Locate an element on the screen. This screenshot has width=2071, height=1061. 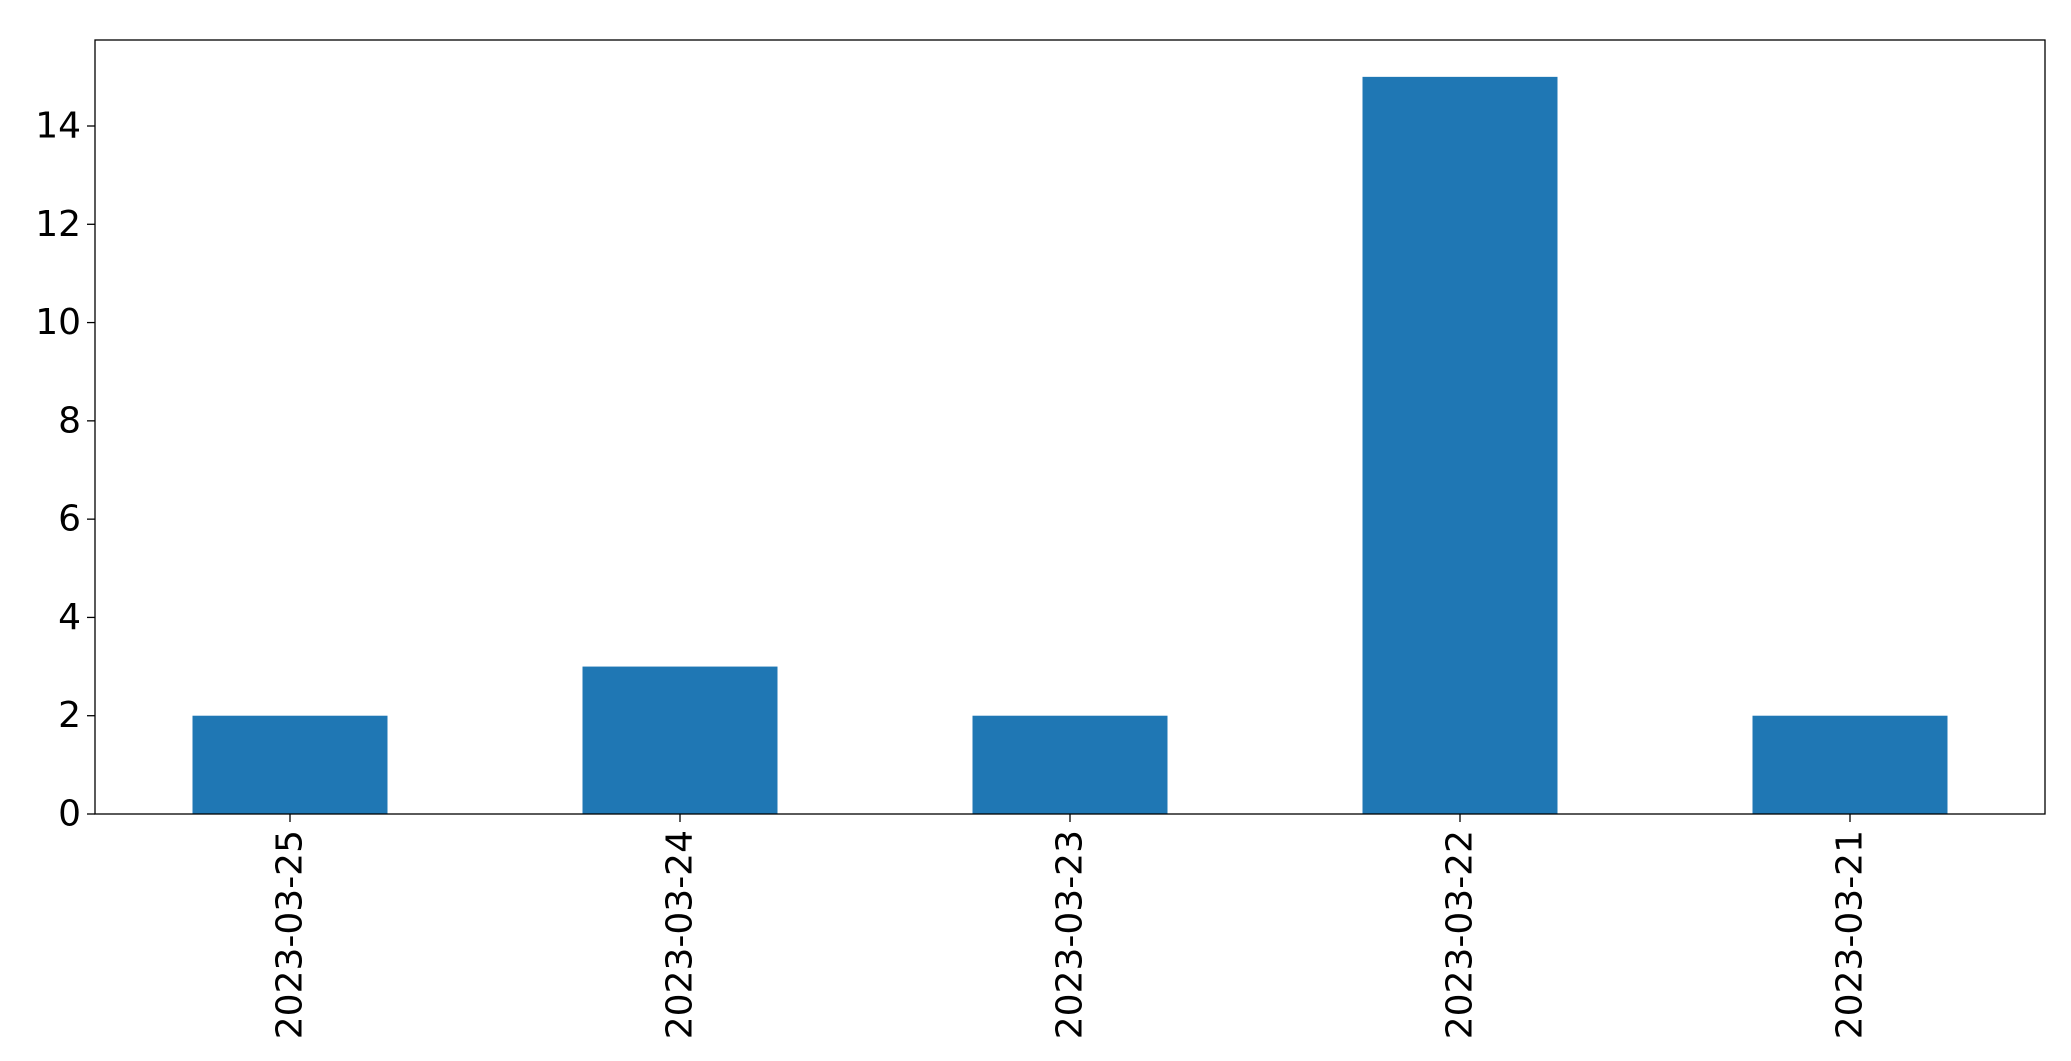
x-tick-label: 2023-03-24 is located at coordinates (680, 934).